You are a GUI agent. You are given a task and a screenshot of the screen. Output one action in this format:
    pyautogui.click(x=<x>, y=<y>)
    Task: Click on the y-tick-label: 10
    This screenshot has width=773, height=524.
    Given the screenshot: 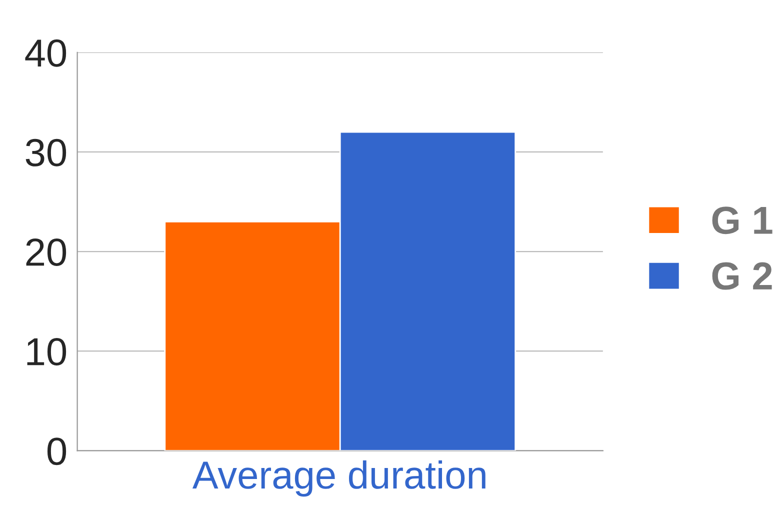 What is the action you would take?
    pyautogui.click(x=46, y=352)
    